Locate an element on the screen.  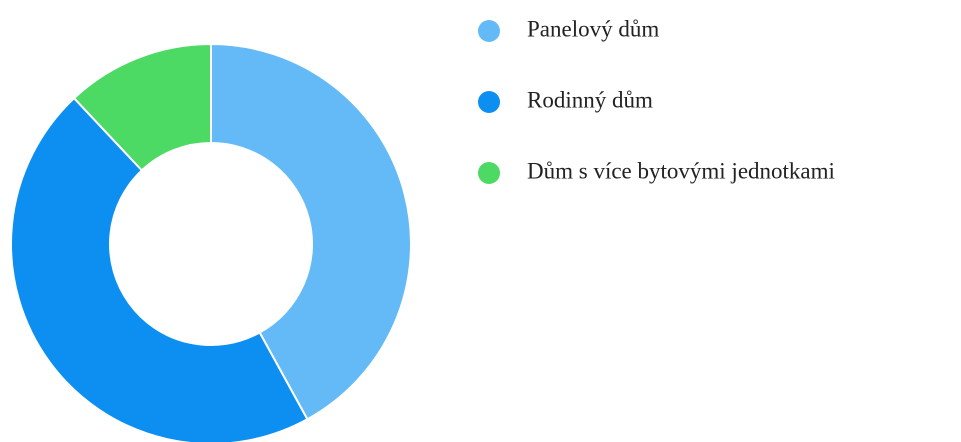
legend-label: Panelový dům is located at coordinates (593, 28).